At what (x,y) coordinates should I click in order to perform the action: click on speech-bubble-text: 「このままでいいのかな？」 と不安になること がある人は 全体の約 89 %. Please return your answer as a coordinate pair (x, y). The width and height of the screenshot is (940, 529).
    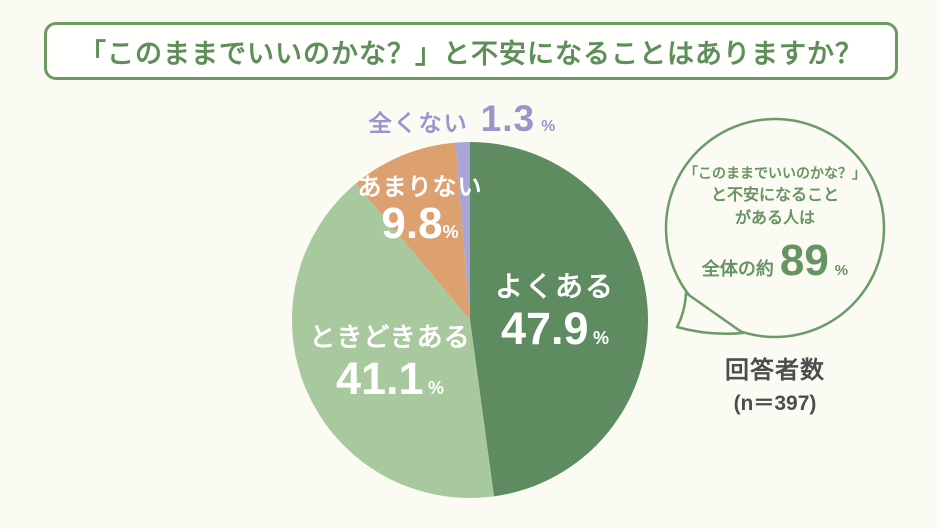
    Looking at the image, I should click on (775, 224).